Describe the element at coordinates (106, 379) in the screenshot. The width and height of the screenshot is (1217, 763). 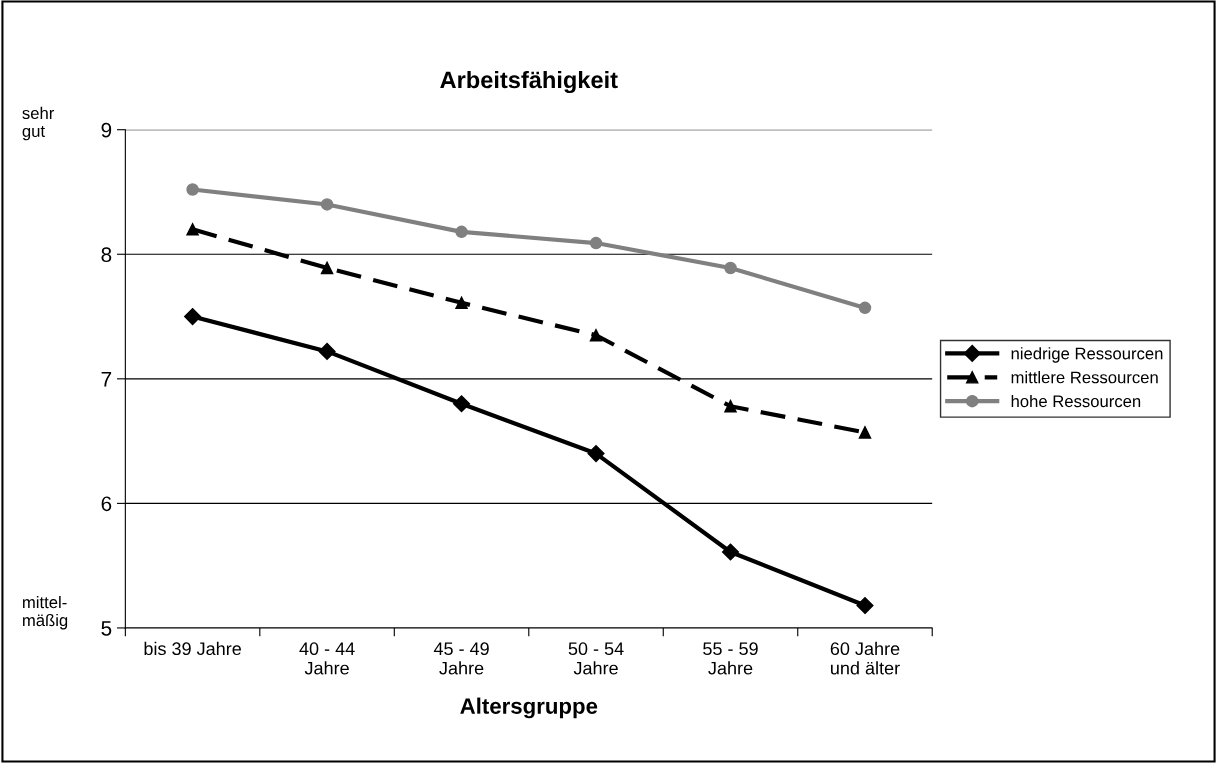
I see `y-tick-label: 7` at that location.